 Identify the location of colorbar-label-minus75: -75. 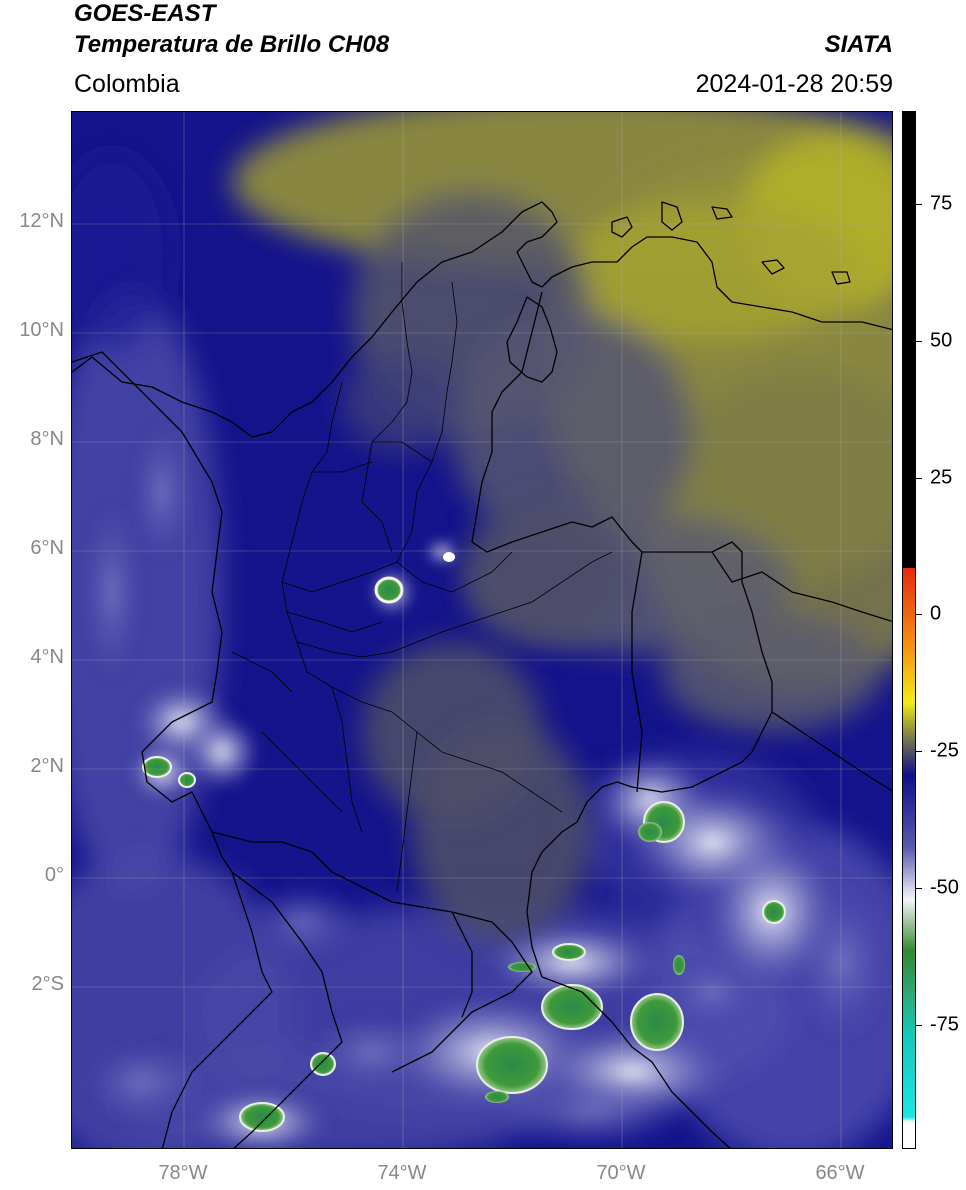
(944, 1024).